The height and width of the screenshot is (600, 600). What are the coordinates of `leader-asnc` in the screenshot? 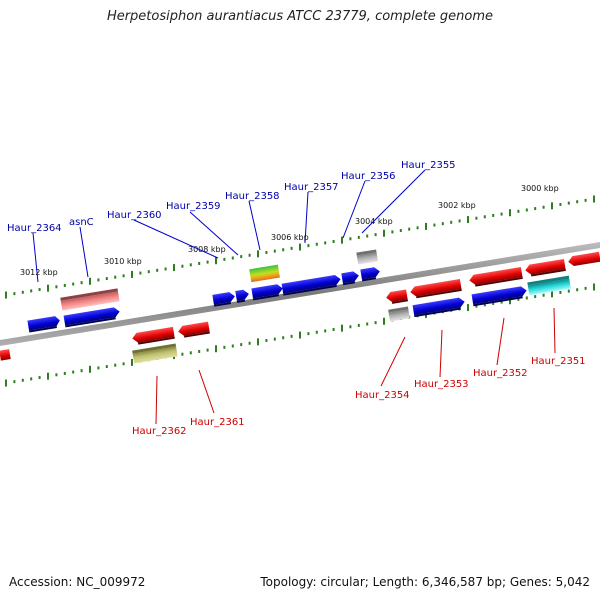 It's located at (84, 252).